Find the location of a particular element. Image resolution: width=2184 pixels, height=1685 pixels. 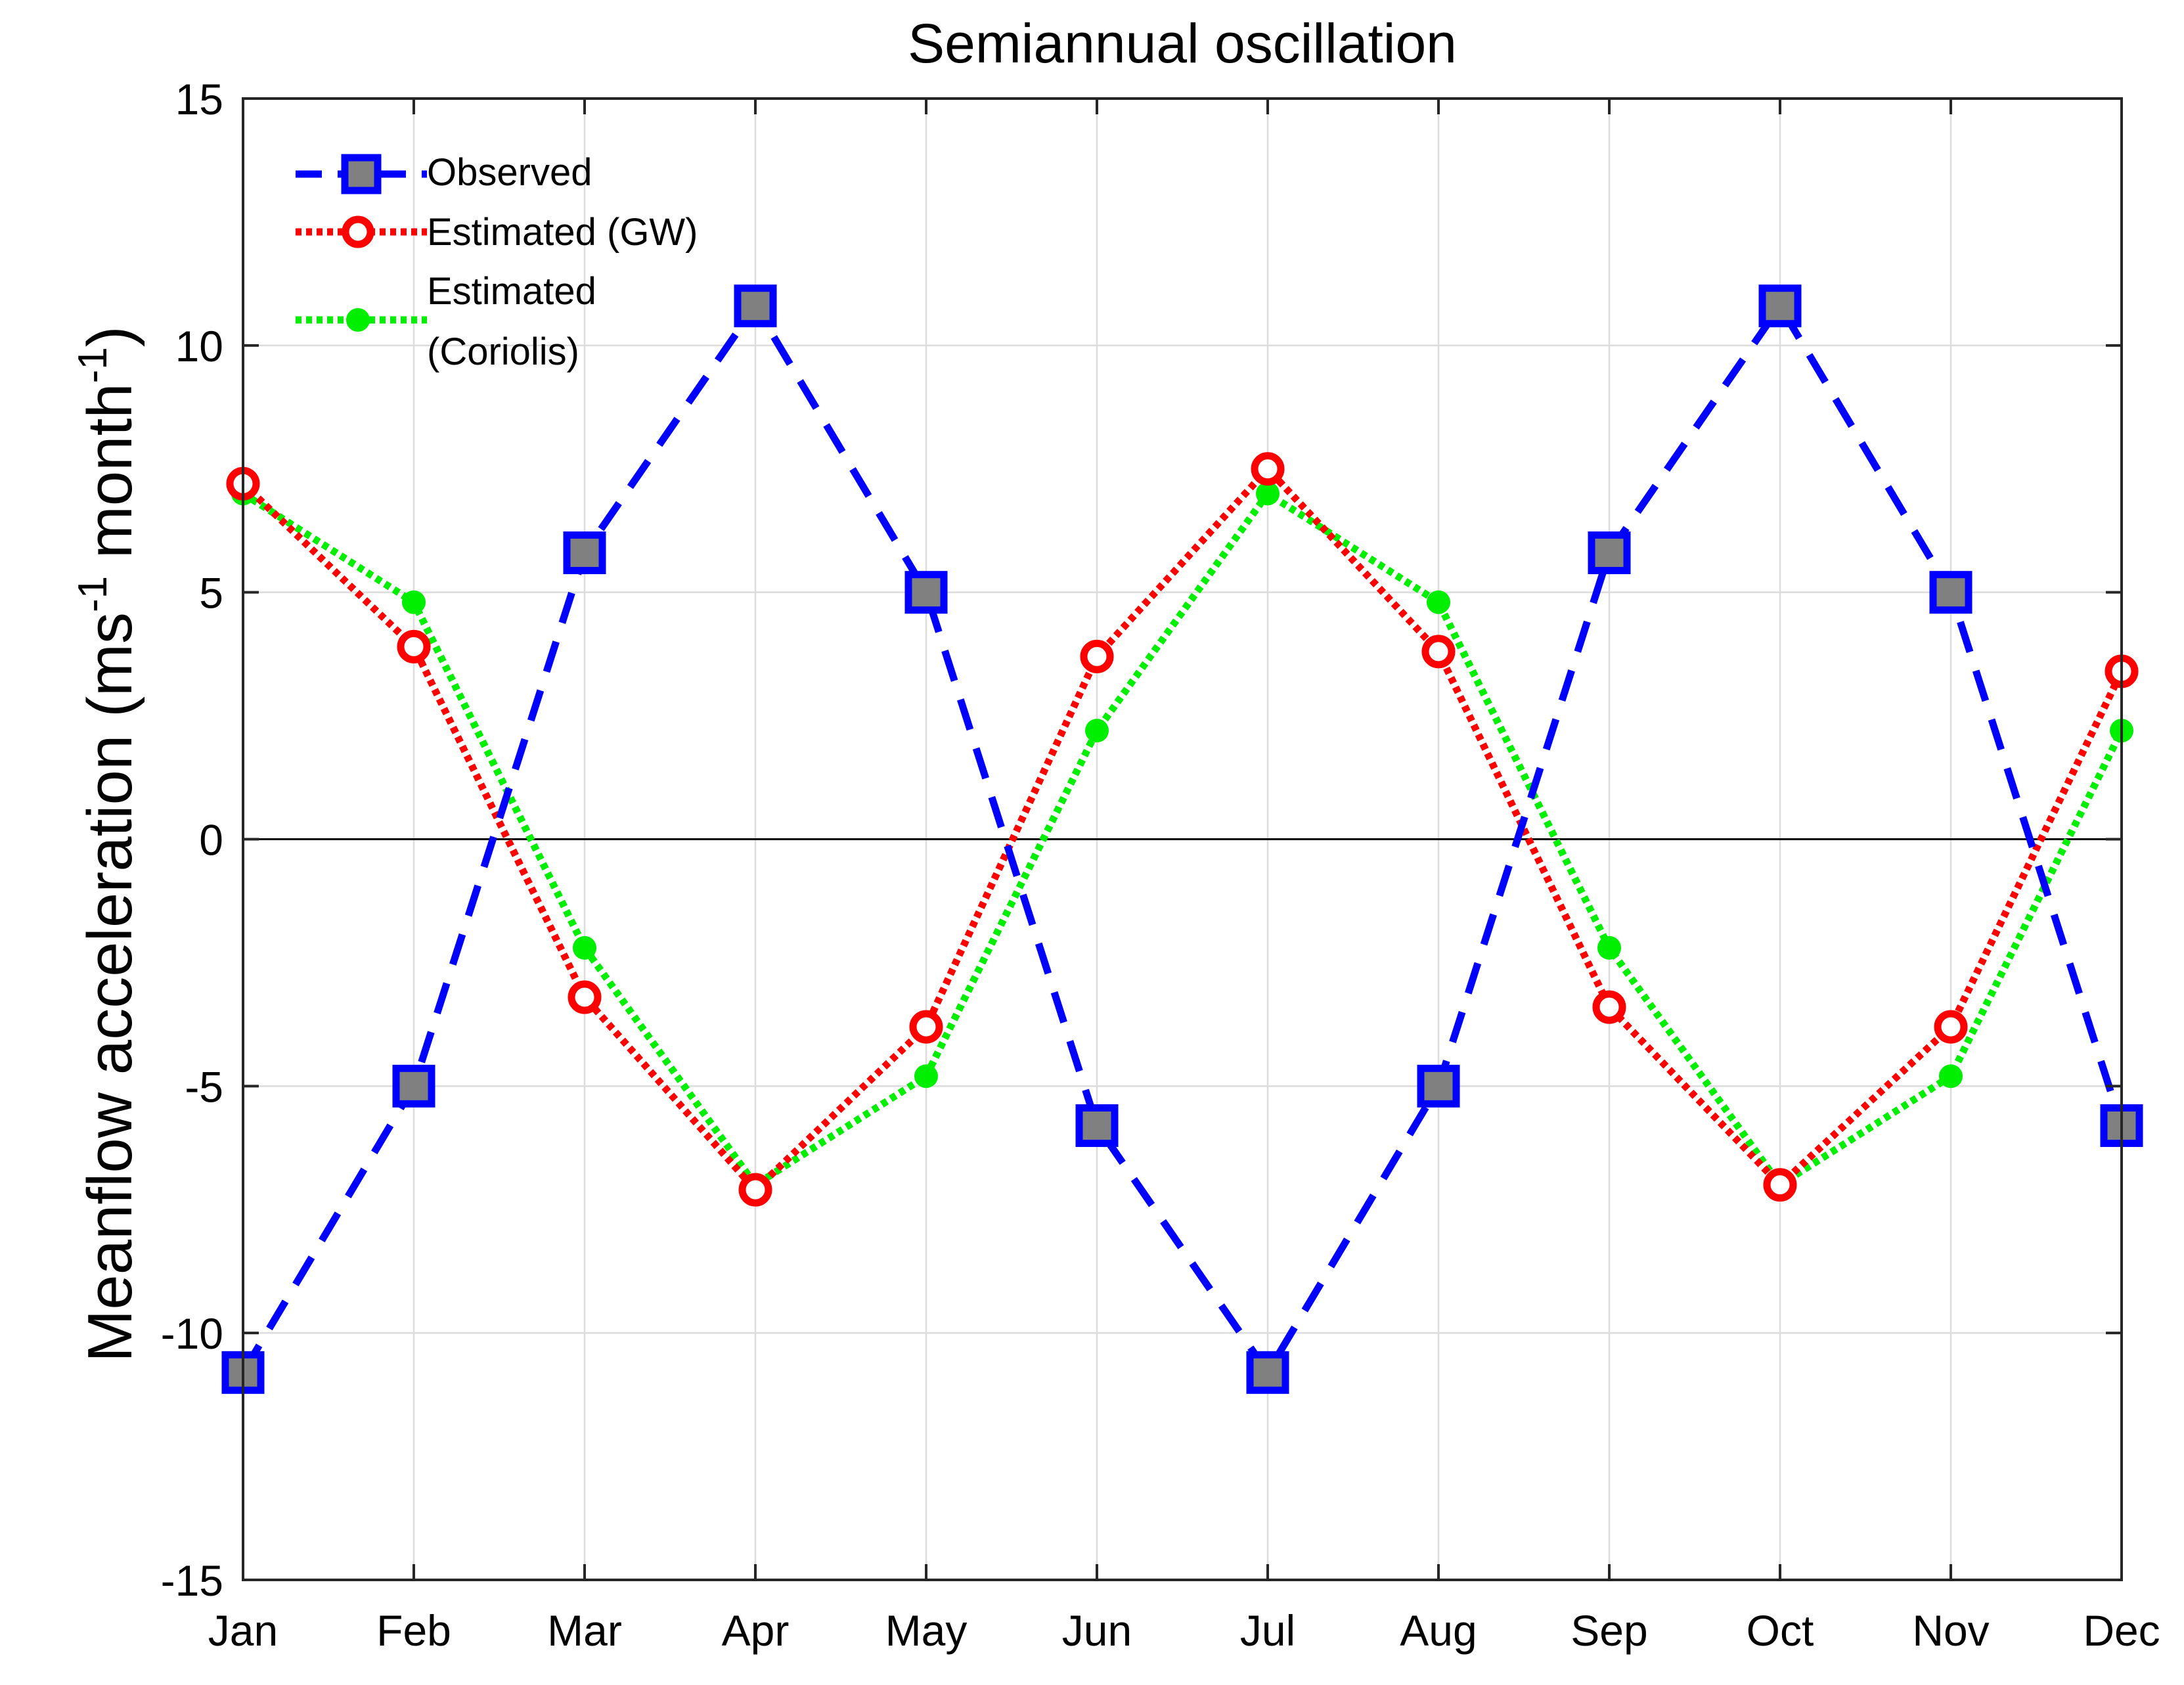

y-tick-label: 5 is located at coordinates (211, 593).